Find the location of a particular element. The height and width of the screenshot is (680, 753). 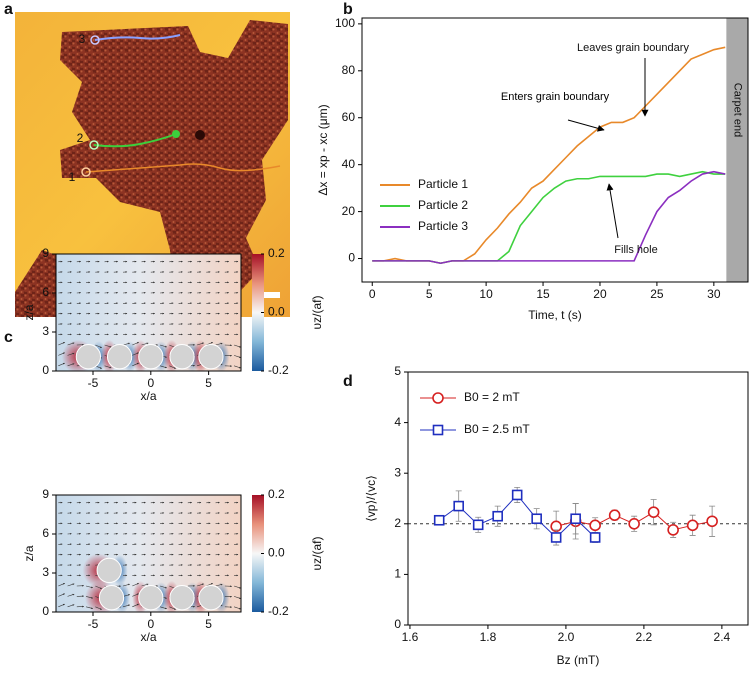

y-tick-label: 100 is located at coordinates (345, 23).